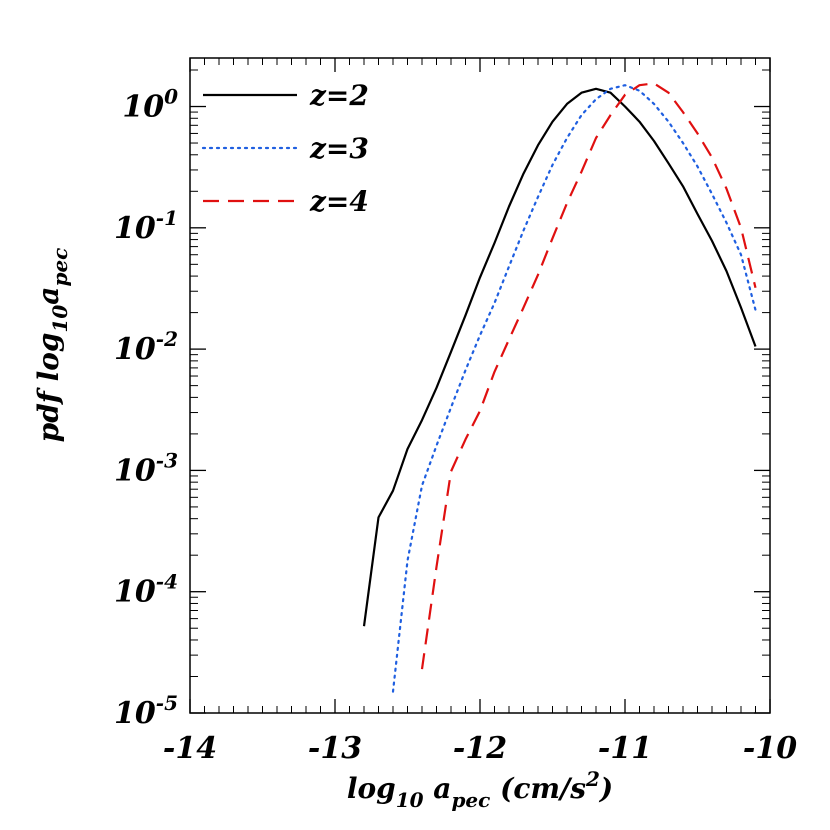 This screenshot has width=830, height=830. I want to click on y-tick-label: 10⁻³, so click(146, 468).